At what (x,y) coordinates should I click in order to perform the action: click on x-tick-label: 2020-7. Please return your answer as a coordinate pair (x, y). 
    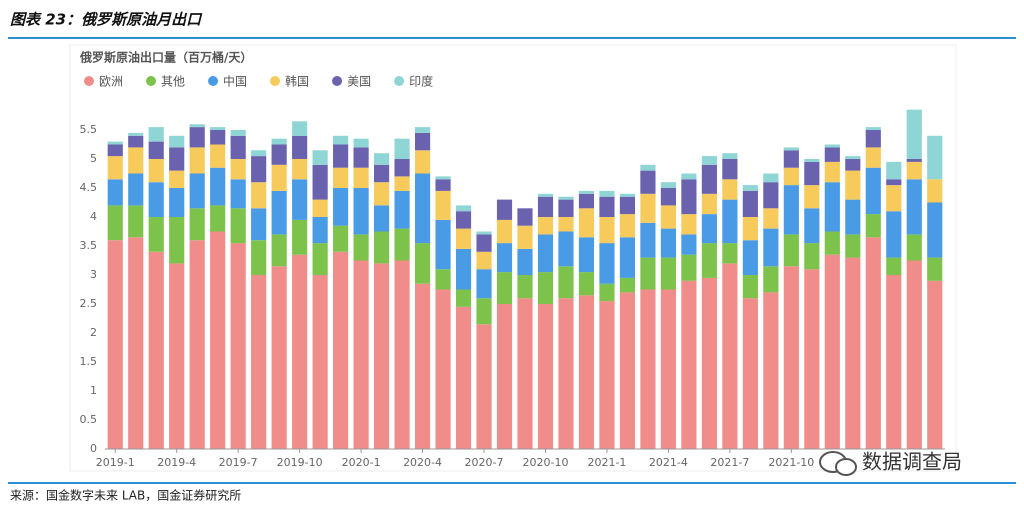
    Looking at the image, I should click on (484, 462).